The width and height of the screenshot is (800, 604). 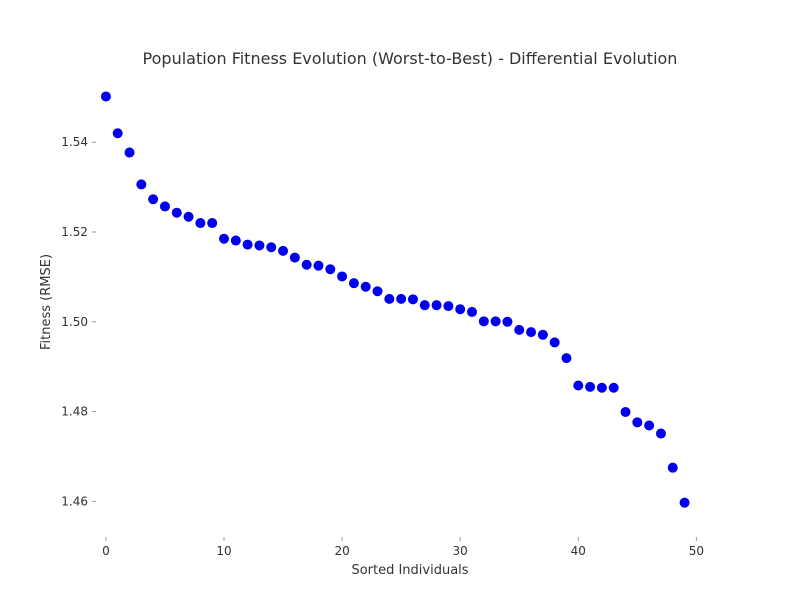 What do you see at coordinates (106, 551) in the screenshot?
I see `x-tick-label: 0` at bounding box center [106, 551].